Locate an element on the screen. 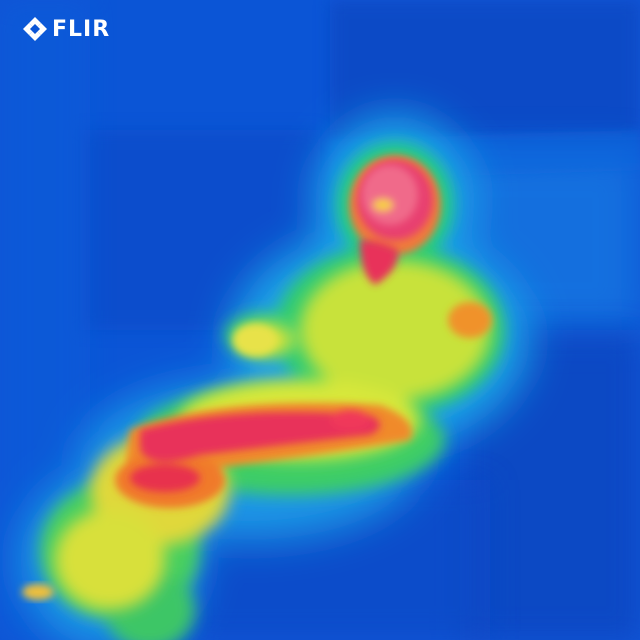  flir-logo-text: FLIR is located at coordinates (81, 29).